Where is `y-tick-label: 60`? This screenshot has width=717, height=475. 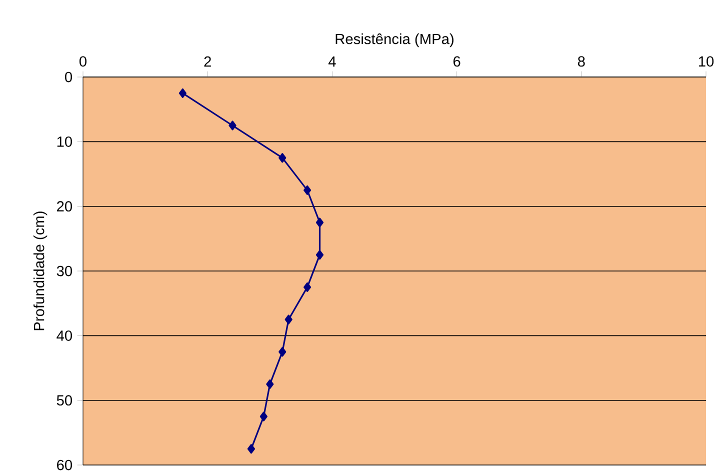 y-tick-label: 60 is located at coordinates (64, 465).